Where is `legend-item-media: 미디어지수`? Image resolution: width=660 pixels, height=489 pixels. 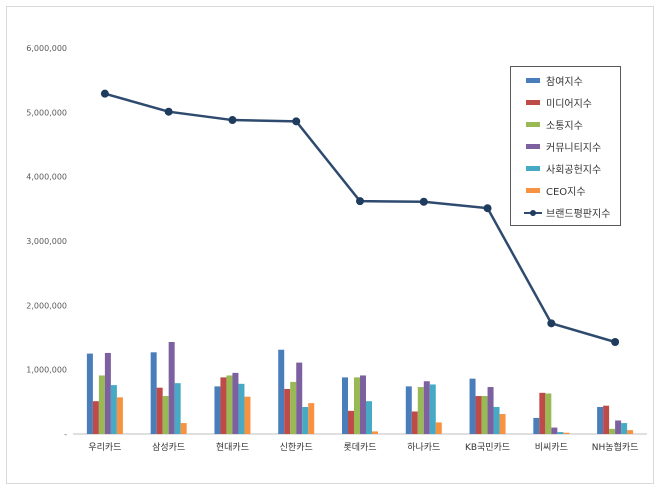
legend-item-media: 미디어지수 is located at coordinates (566, 102).